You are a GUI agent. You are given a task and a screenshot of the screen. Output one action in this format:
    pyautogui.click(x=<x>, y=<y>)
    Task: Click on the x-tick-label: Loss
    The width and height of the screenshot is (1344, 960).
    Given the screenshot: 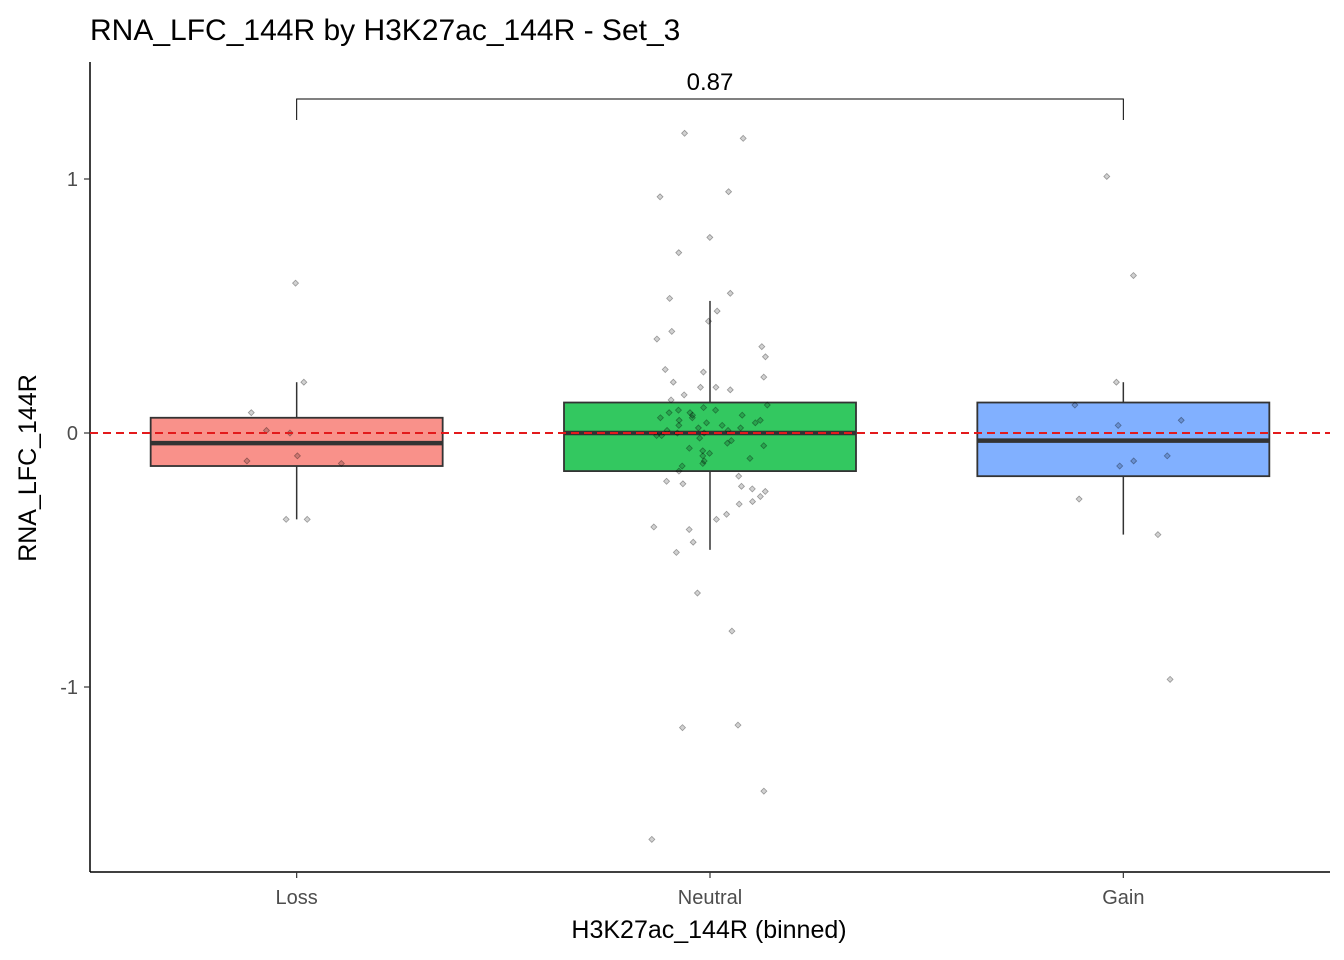 What is the action you would take?
    pyautogui.click(x=297, y=898)
    